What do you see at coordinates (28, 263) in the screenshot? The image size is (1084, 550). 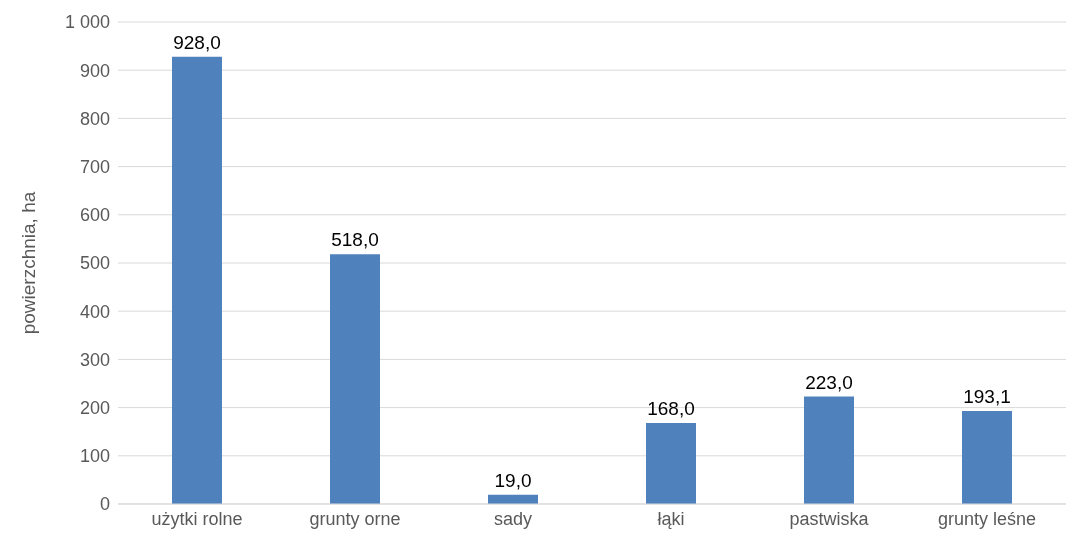 I see `y-axis-title: powierzchnia, ha` at bounding box center [28, 263].